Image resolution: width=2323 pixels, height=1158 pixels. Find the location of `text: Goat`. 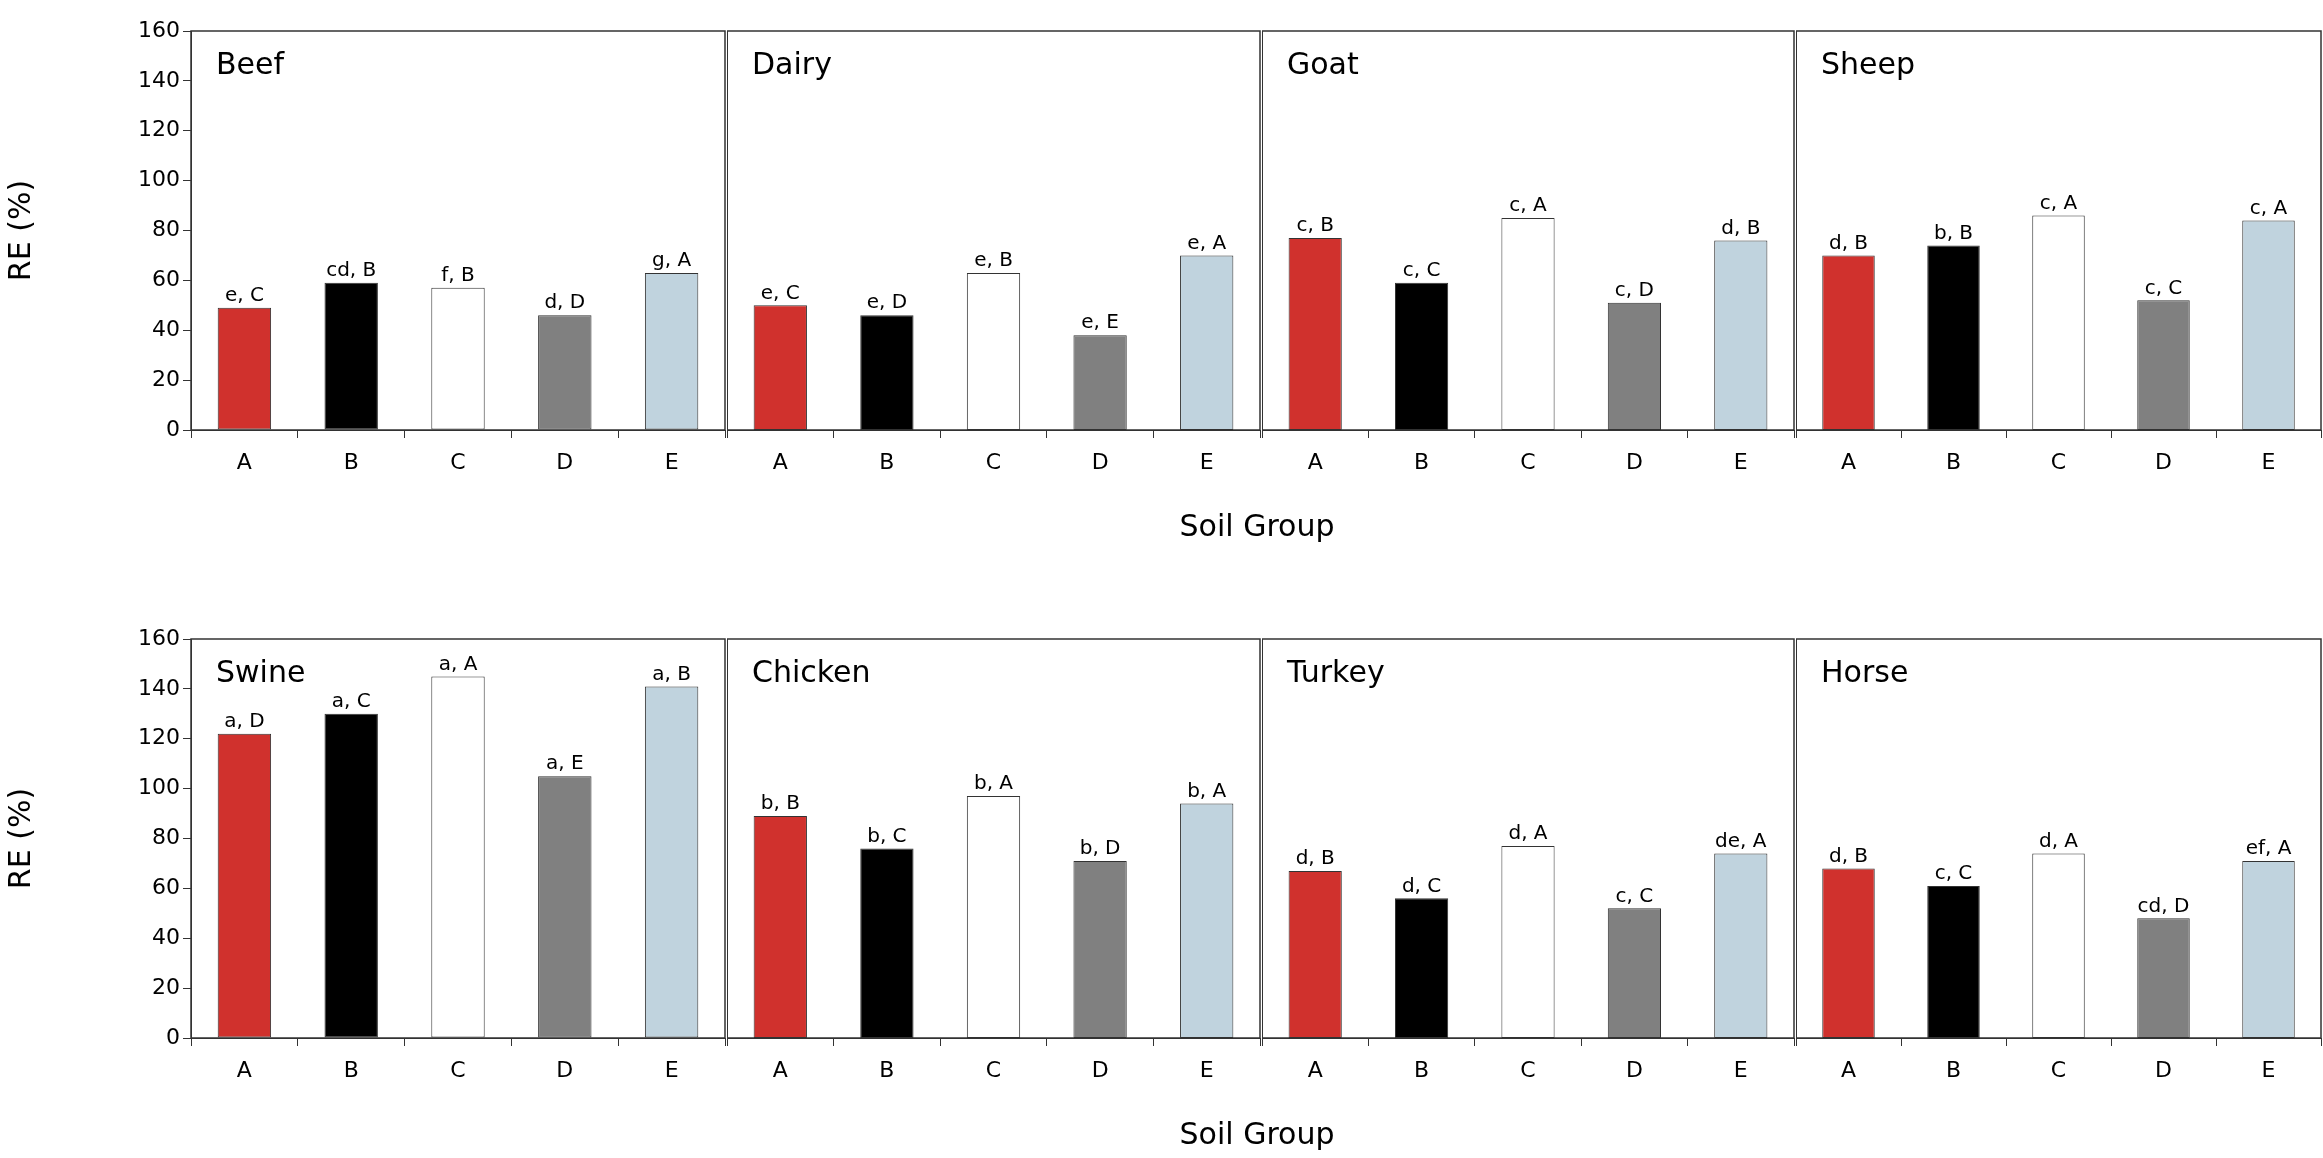

text: Goat is located at coordinates (1323, 63).